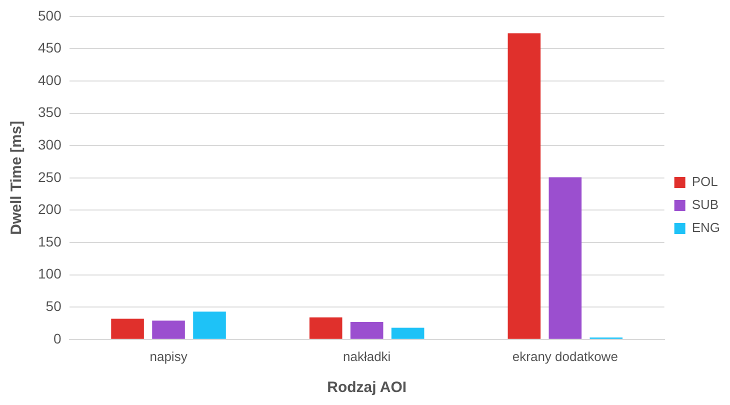 This screenshot has height=405, width=730. What do you see at coordinates (50, 176) in the screenshot?
I see `y-tick-label: 250` at bounding box center [50, 176].